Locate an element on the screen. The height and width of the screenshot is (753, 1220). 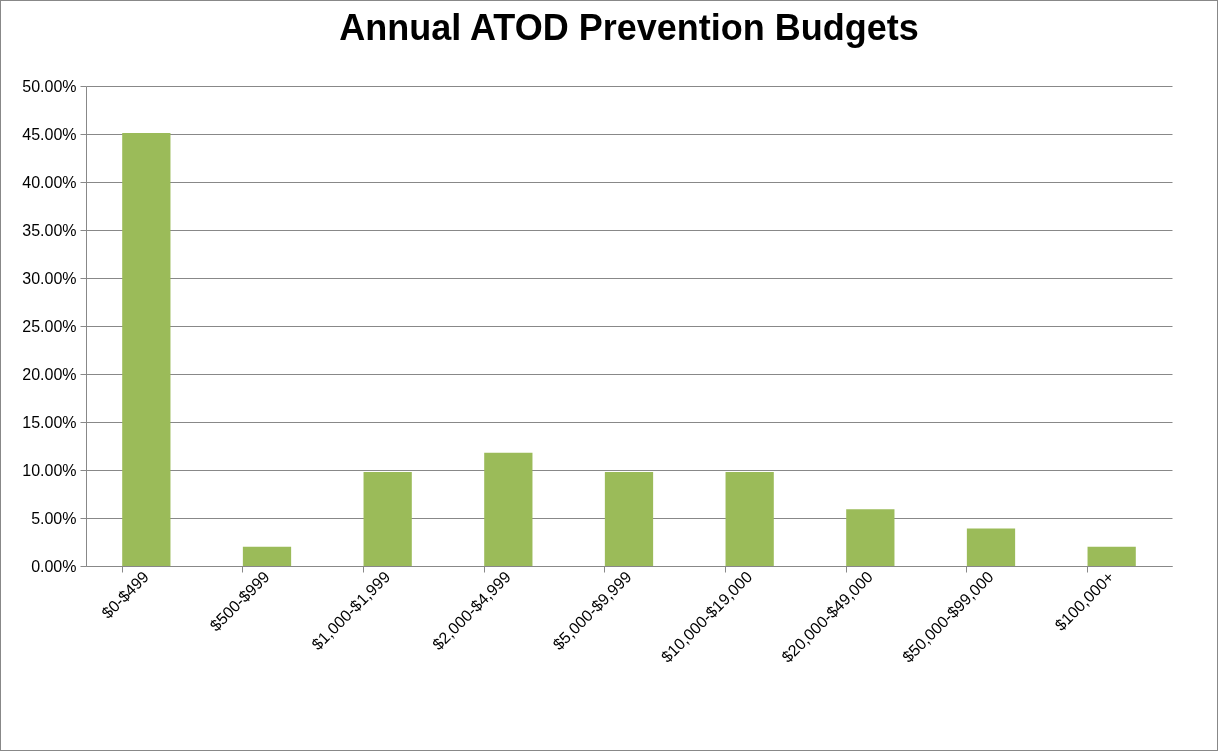
y-tick-label: 40.00% is located at coordinates (49, 182).